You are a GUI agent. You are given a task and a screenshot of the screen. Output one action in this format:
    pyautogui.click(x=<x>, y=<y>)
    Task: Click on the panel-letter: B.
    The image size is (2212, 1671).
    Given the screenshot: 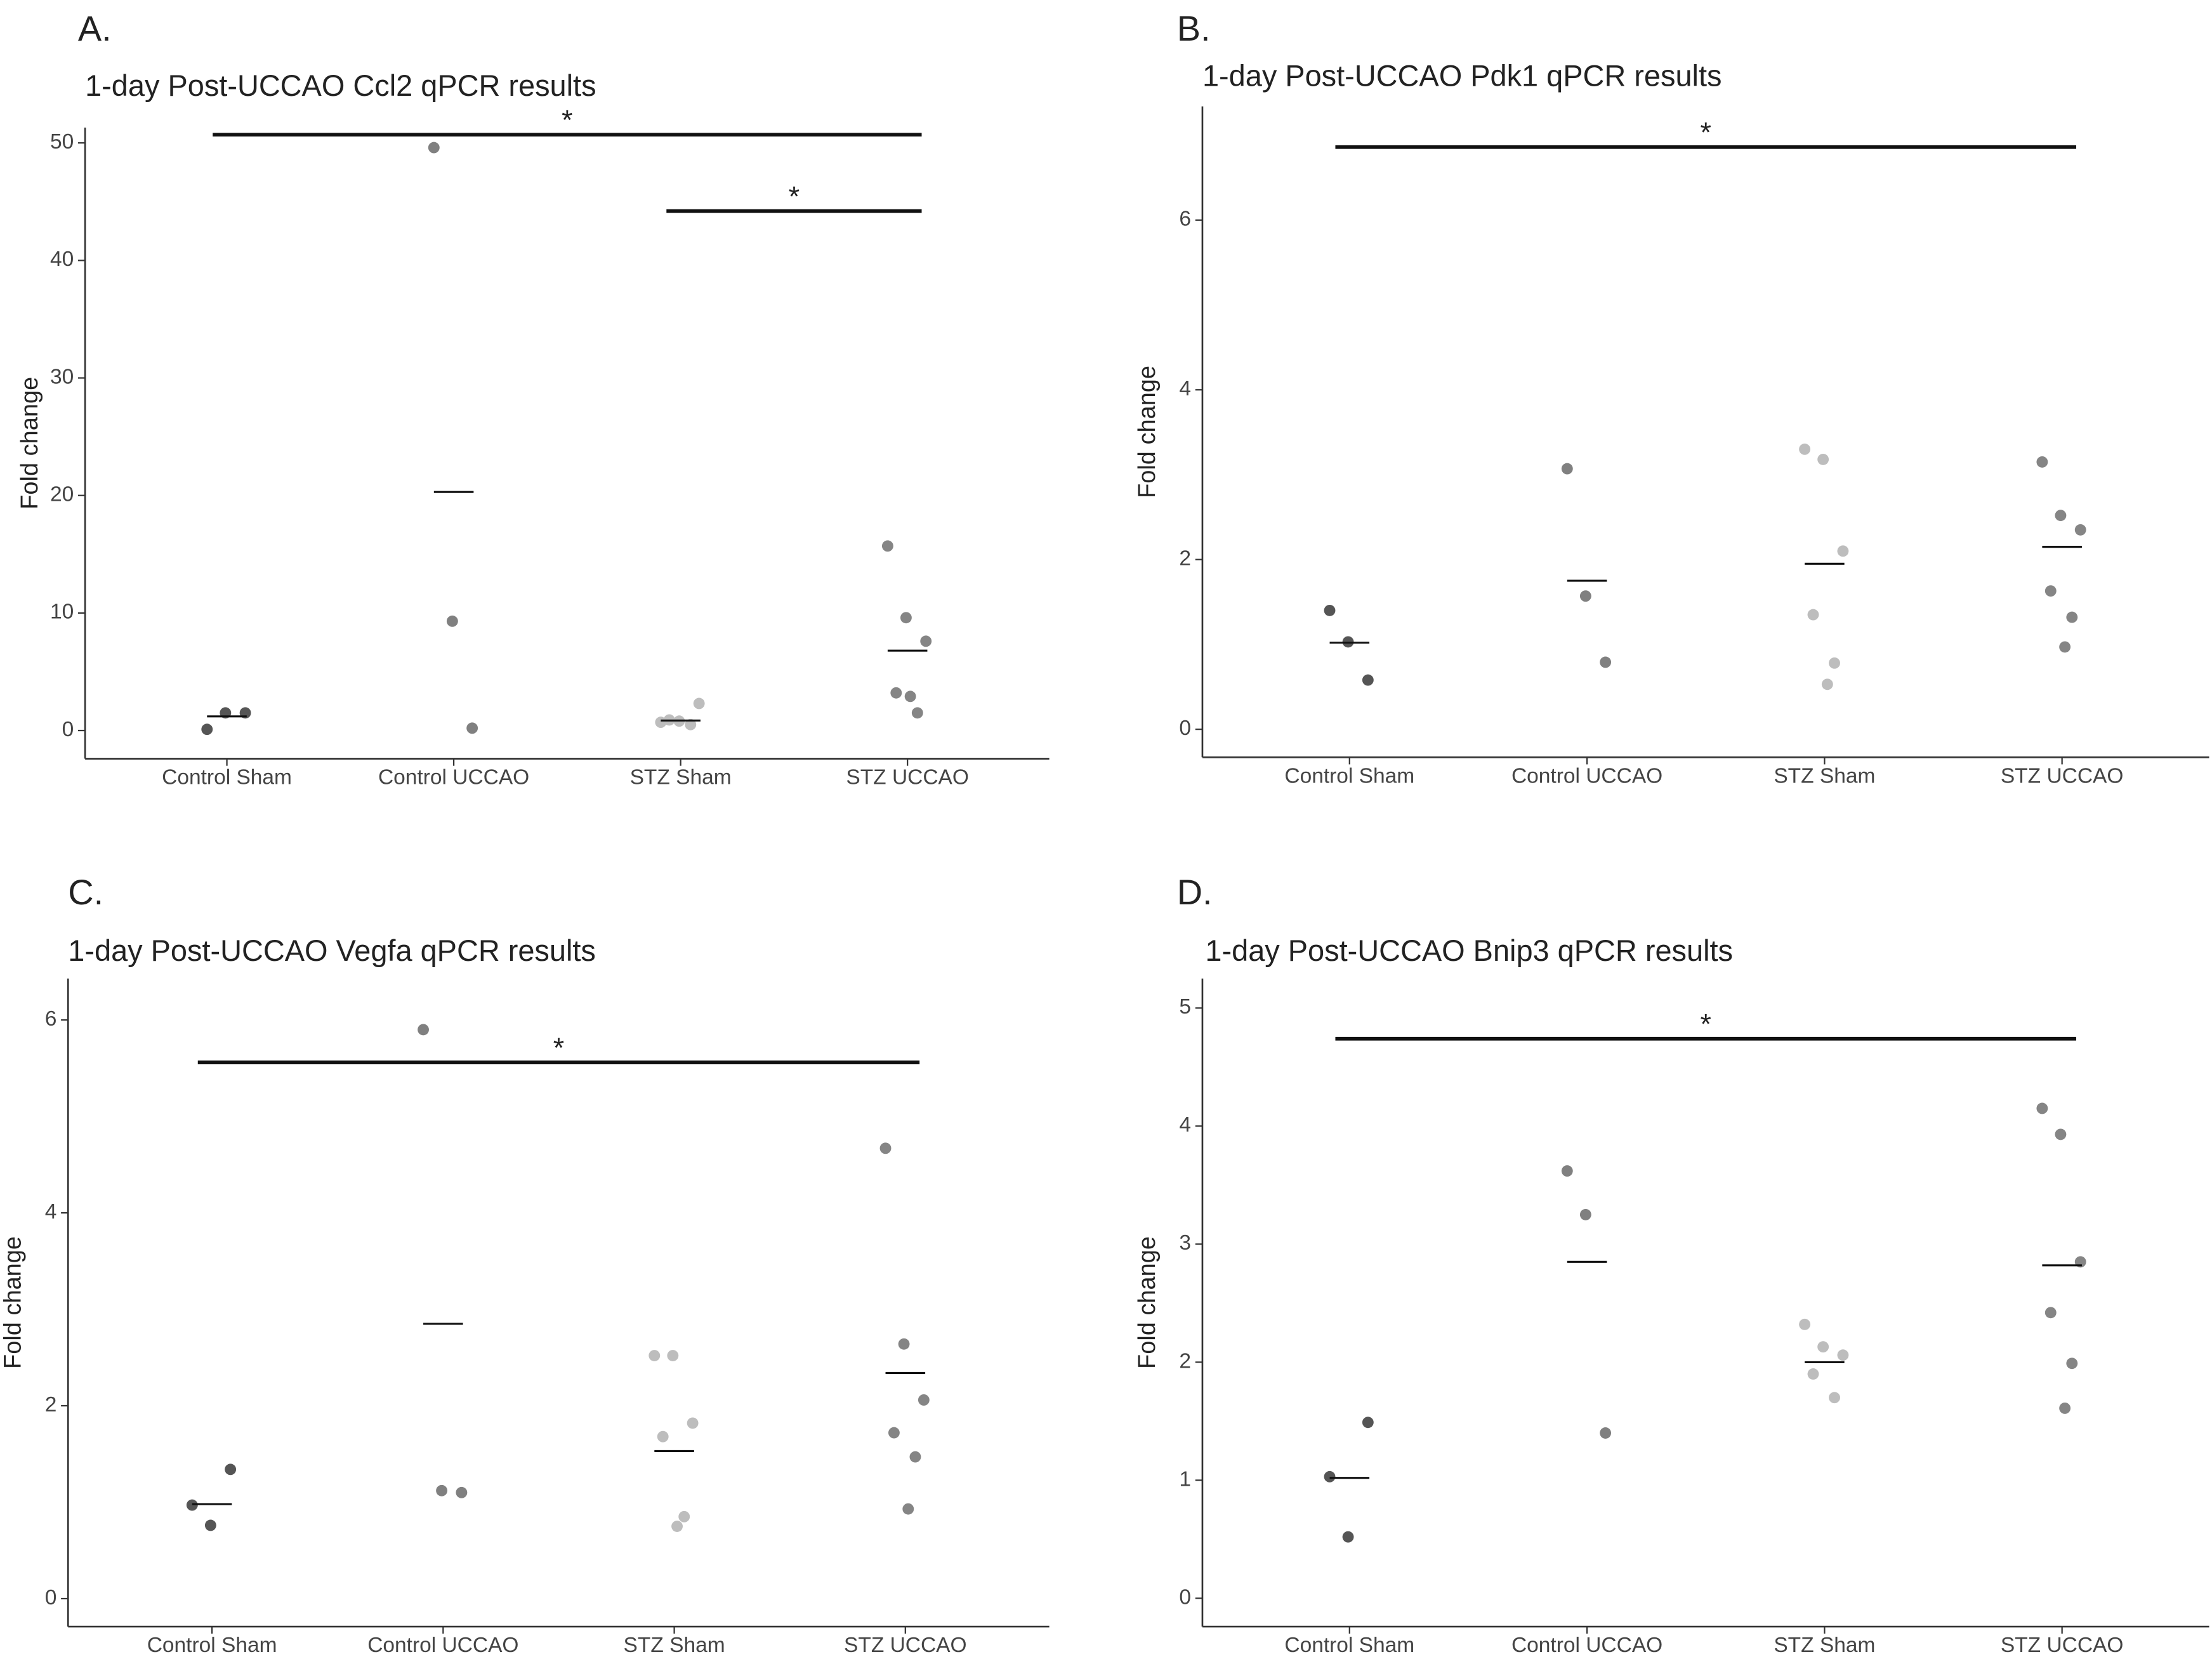 What is the action you would take?
    pyautogui.click(x=1194, y=28)
    